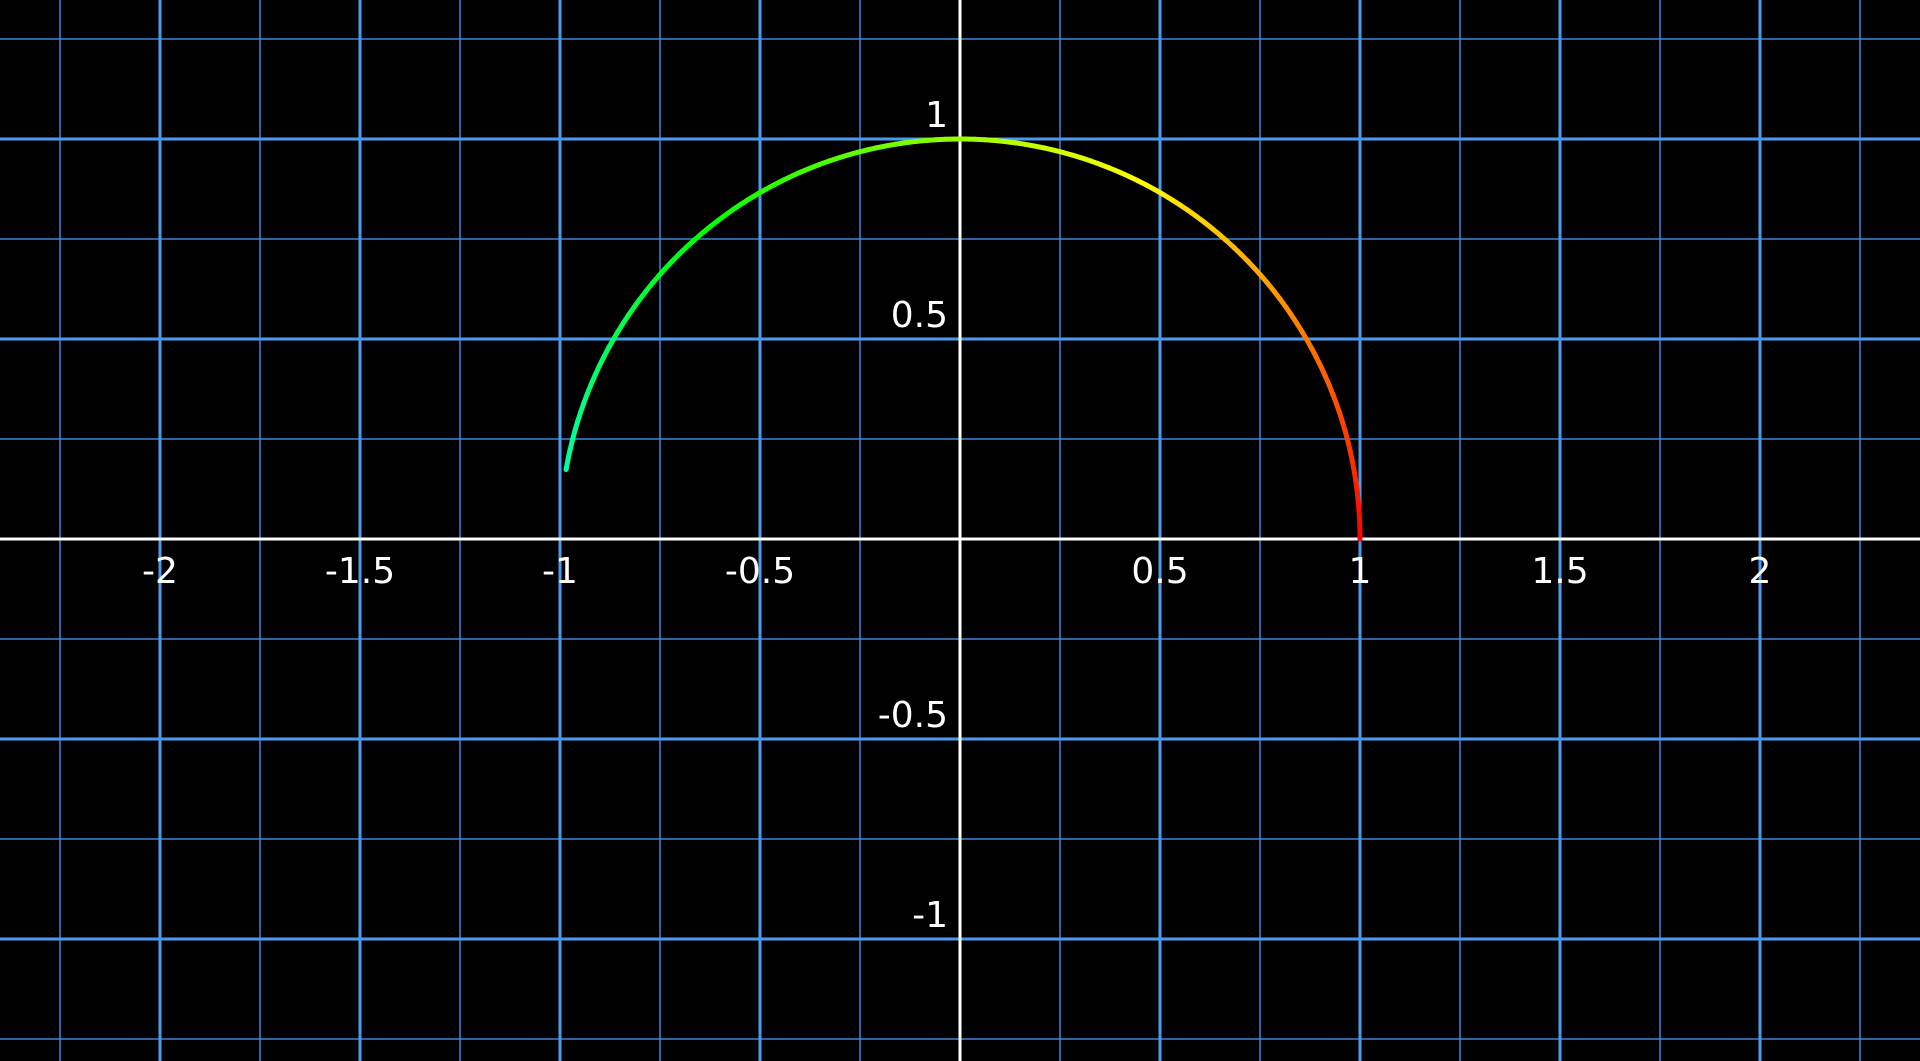 Image resolution: width=1920 pixels, height=1061 pixels. What do you see at coordinates (1559, 571) in the screenshot?
I see `x-tick-label: 1.5` at bounding box center [1559, 571].